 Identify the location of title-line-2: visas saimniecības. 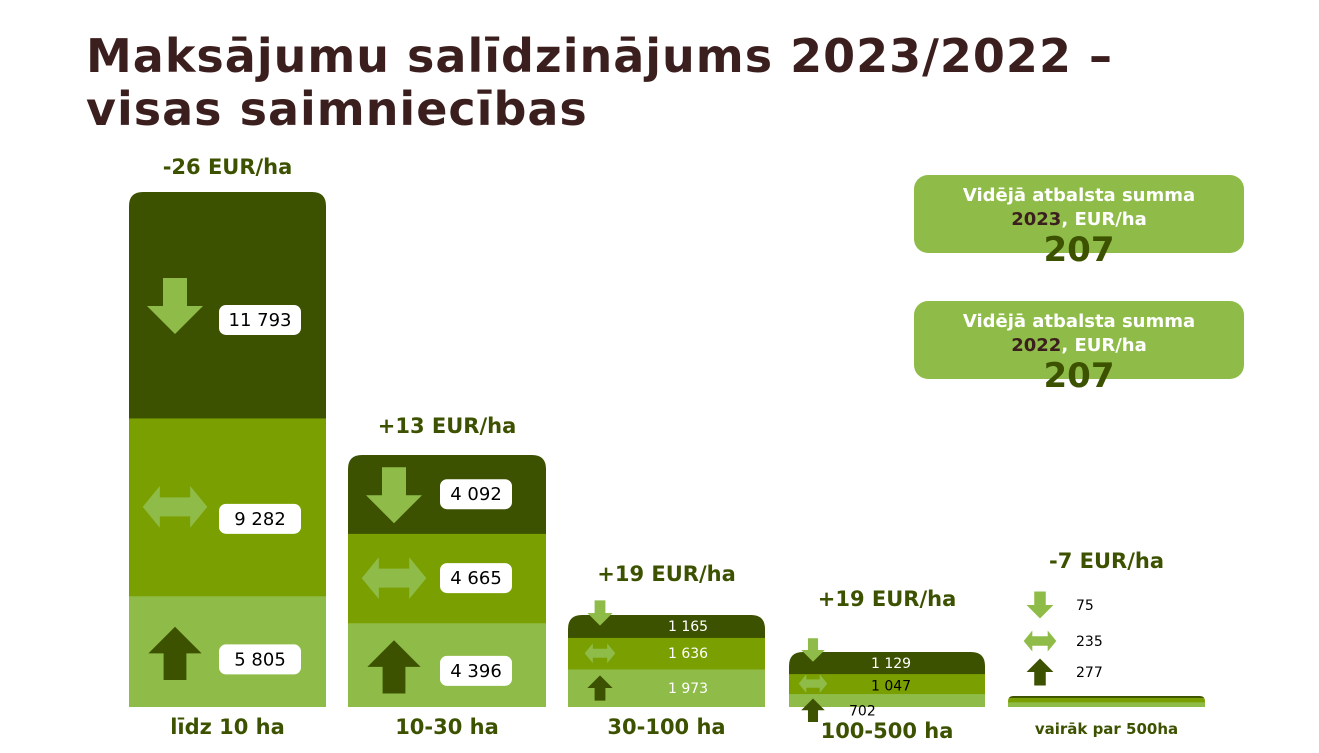
(337, 109).